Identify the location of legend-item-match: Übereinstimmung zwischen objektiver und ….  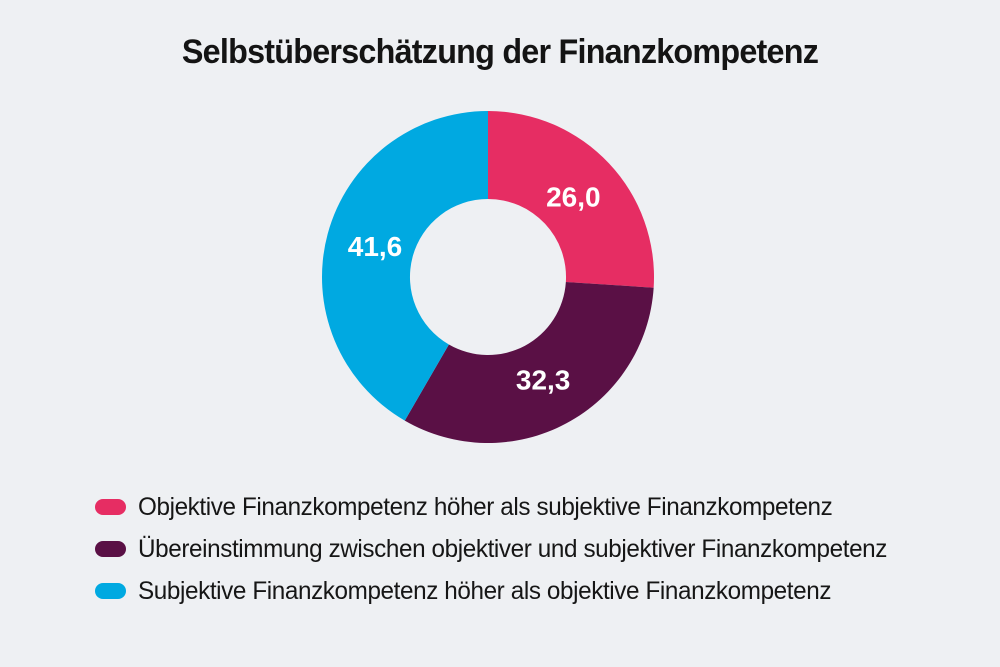
(502, 549).